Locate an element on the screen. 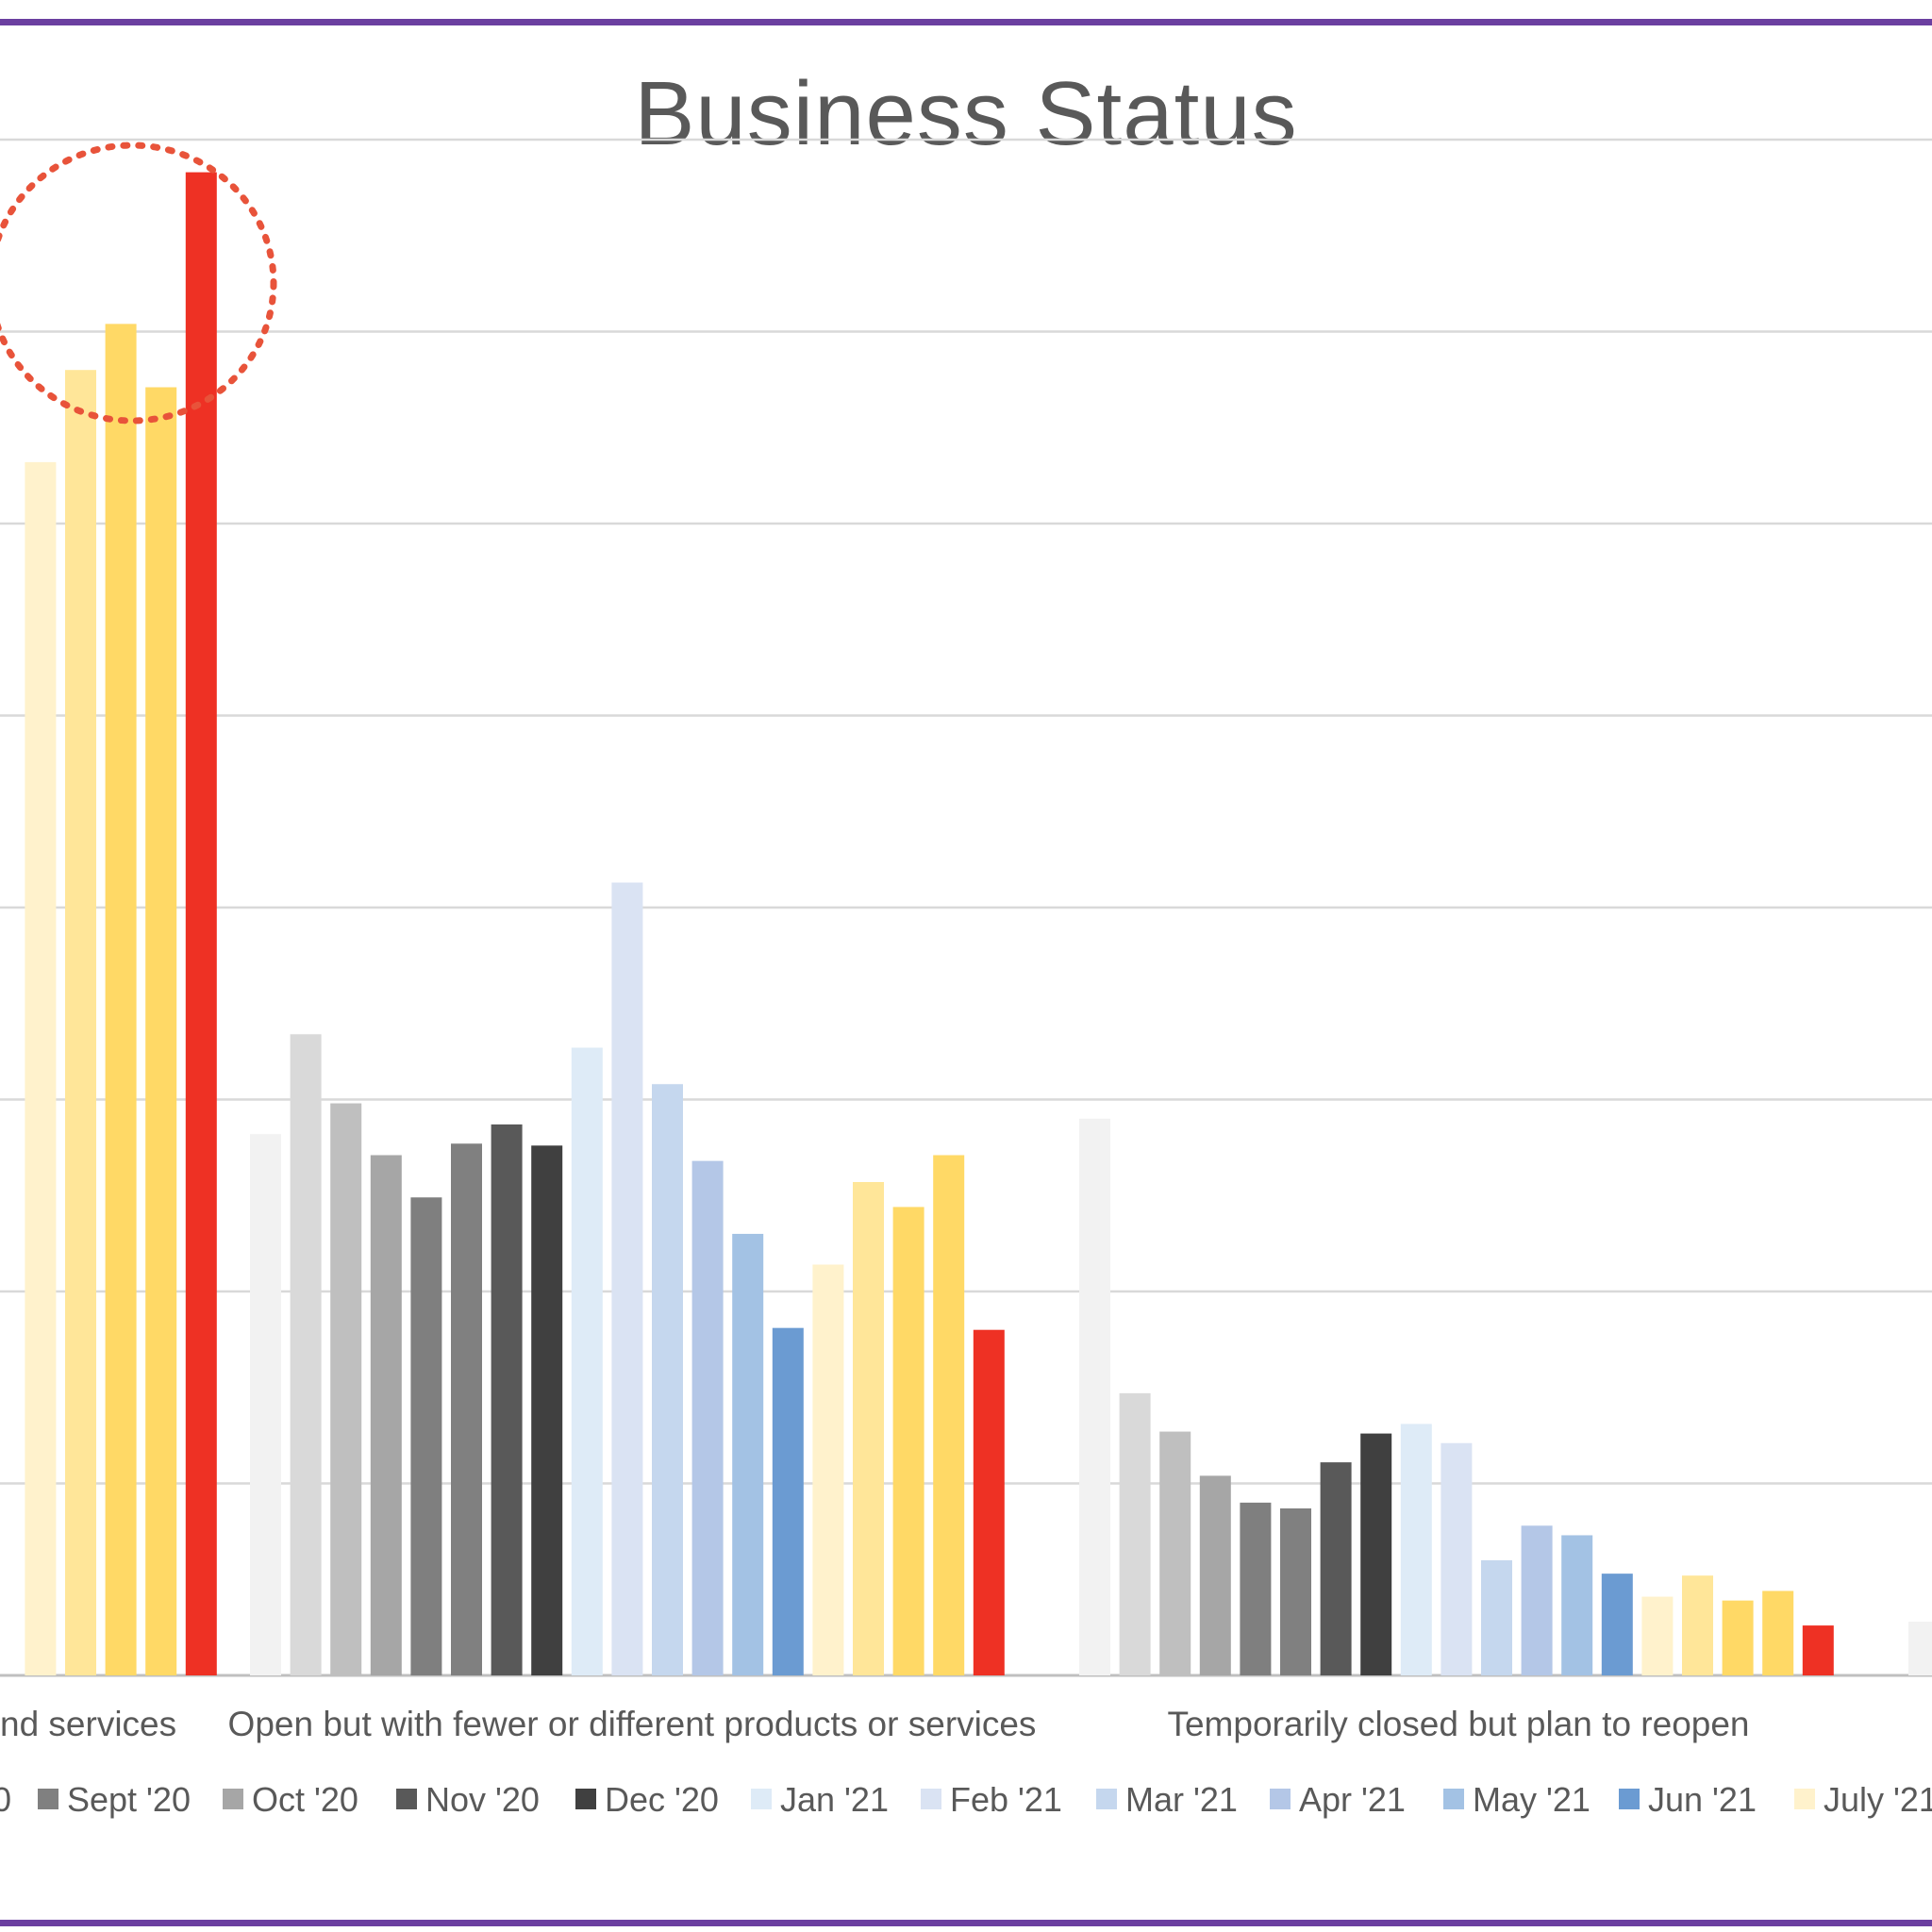  top-border is located at coordinates (966, 22).